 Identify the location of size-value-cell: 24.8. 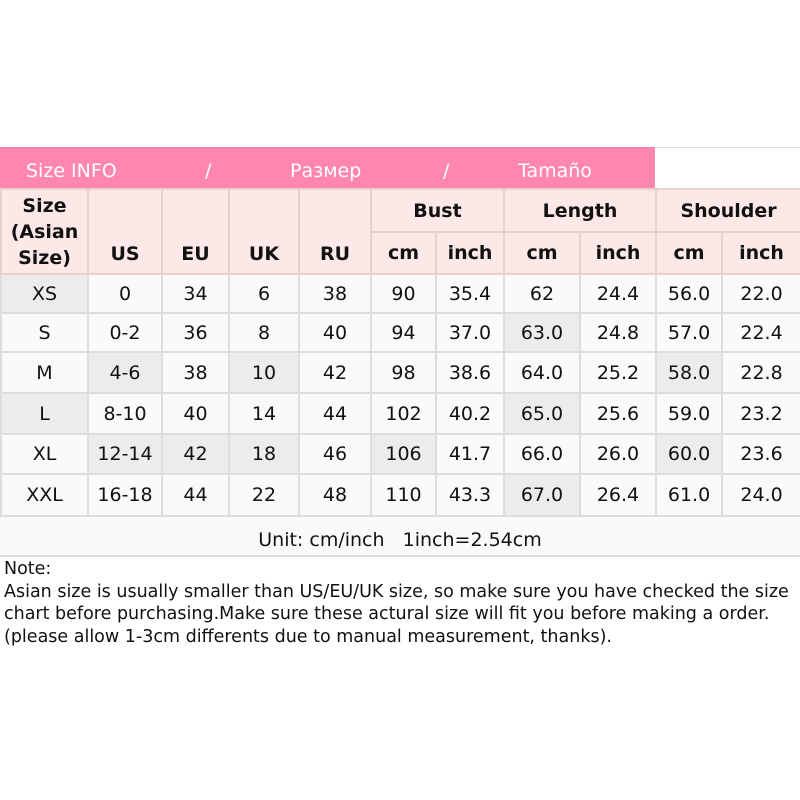
(618, 332).